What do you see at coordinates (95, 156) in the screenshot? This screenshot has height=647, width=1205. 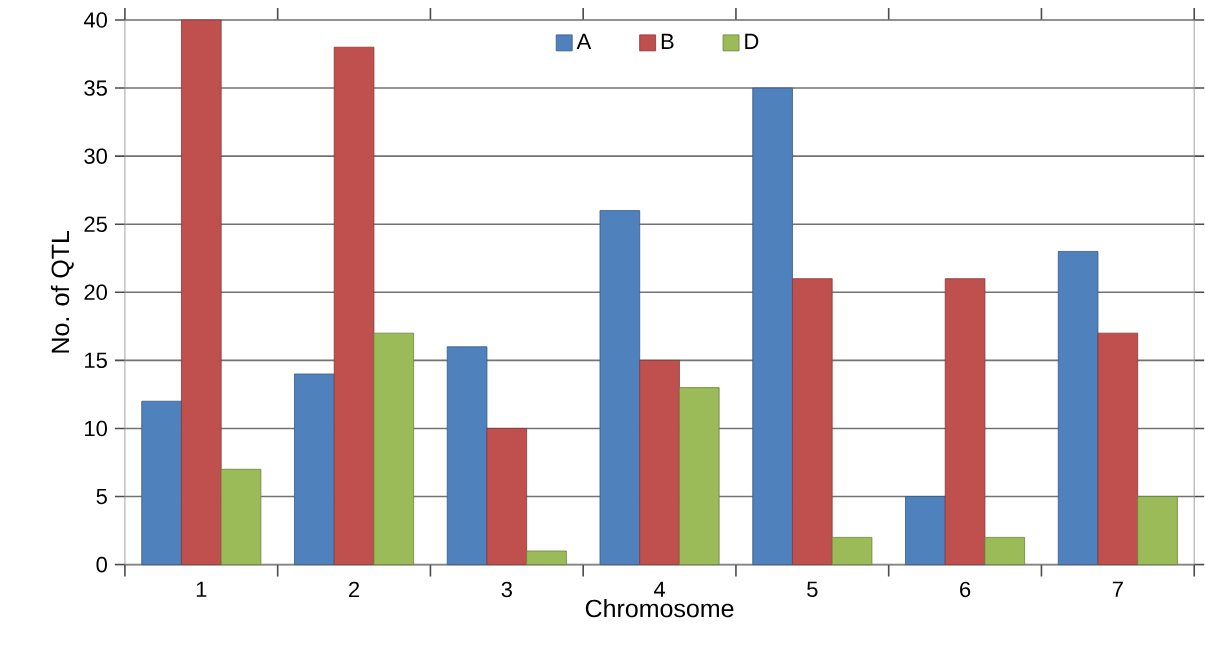 I see `y-tick-label: 30` at bounding box center [95, 156].